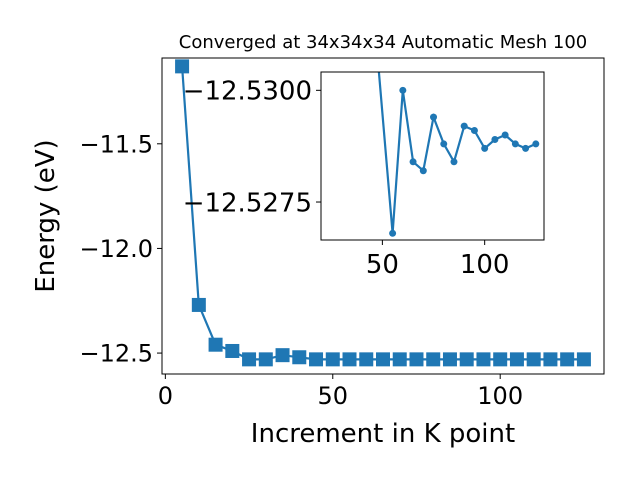 This screenshot has width=640, height=480. What do you see at coordinates (247, 203) in the screenshot?
I see `y-tick-label: −12.5275` at bounding box center [247, 203].